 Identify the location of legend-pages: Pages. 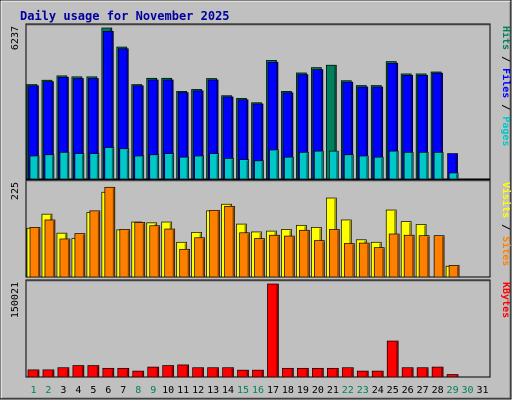
(505, 131).